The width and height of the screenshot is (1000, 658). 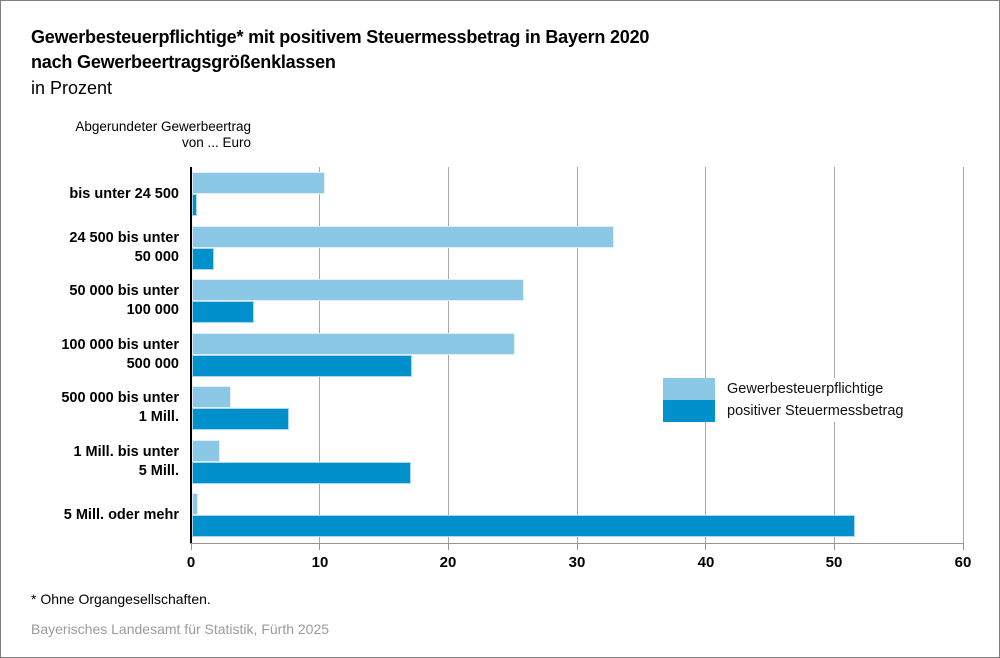 I want to click on category-label: 500 000 bis unter 1 Mill., so click(x=120, y=407).